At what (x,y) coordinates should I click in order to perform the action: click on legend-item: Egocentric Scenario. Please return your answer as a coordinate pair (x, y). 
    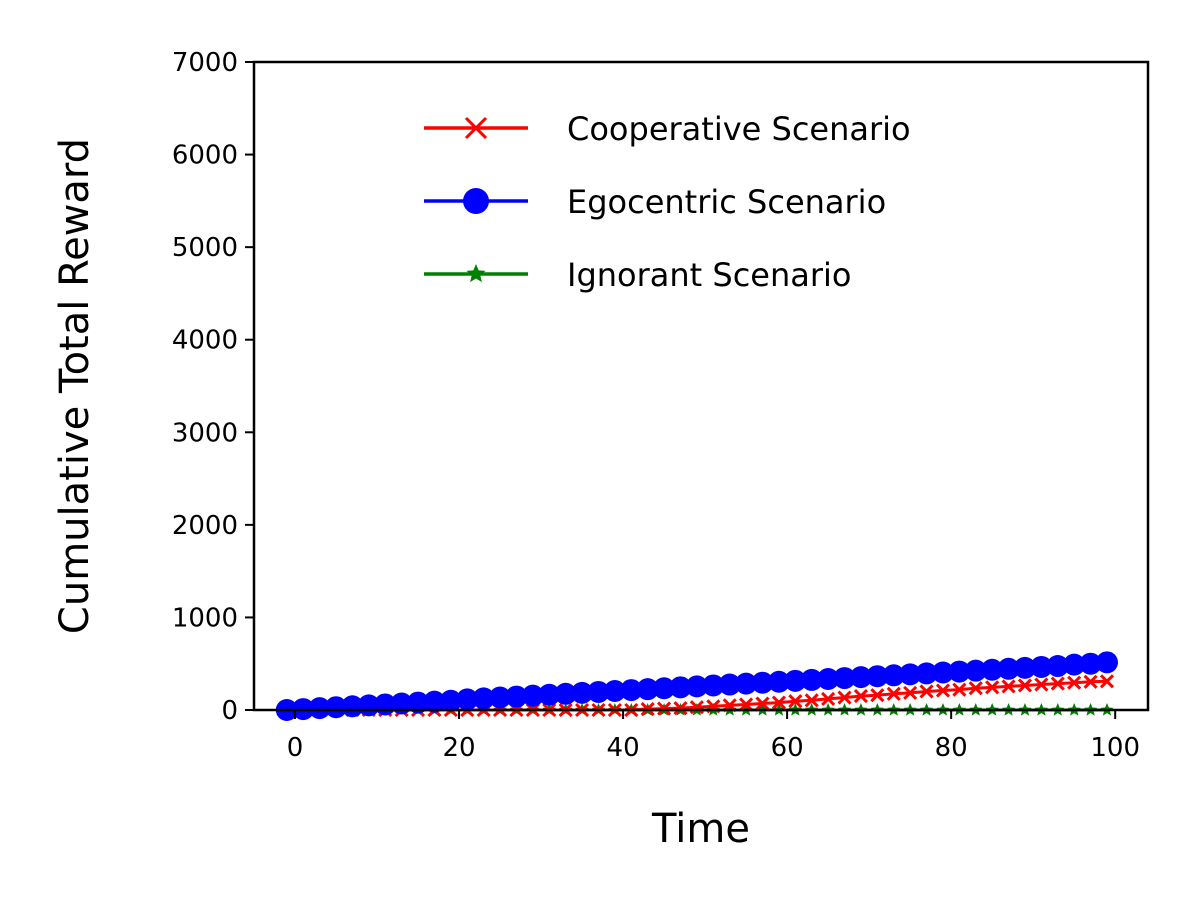
    Looking at the image, I should click on (655, 202).